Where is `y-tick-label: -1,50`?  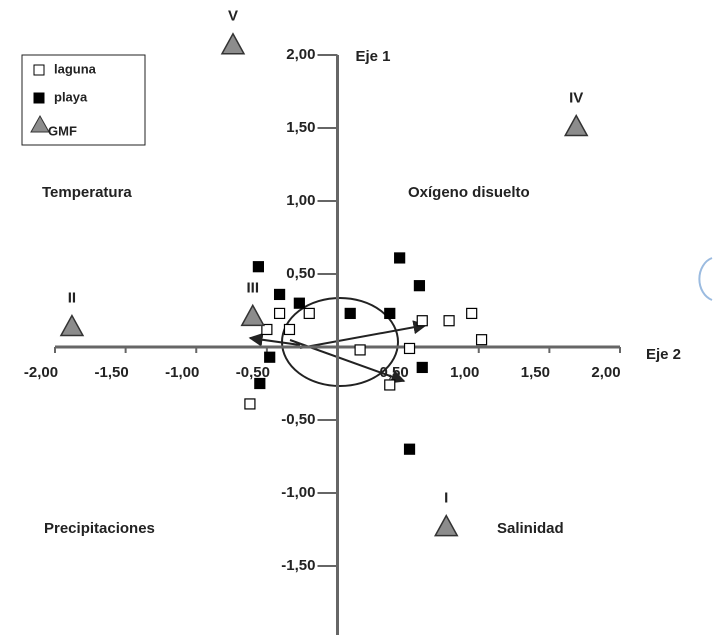
y-tick-label: -1,50 is located at coordinates (298, 565).